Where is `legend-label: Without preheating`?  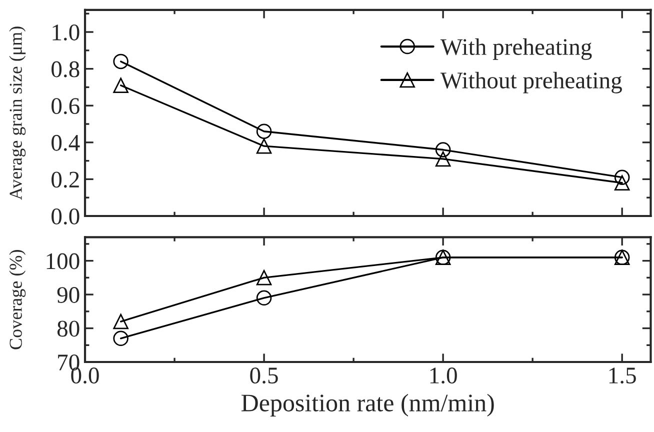
legend-label: Without preheating is located at coordinates (531, 83).